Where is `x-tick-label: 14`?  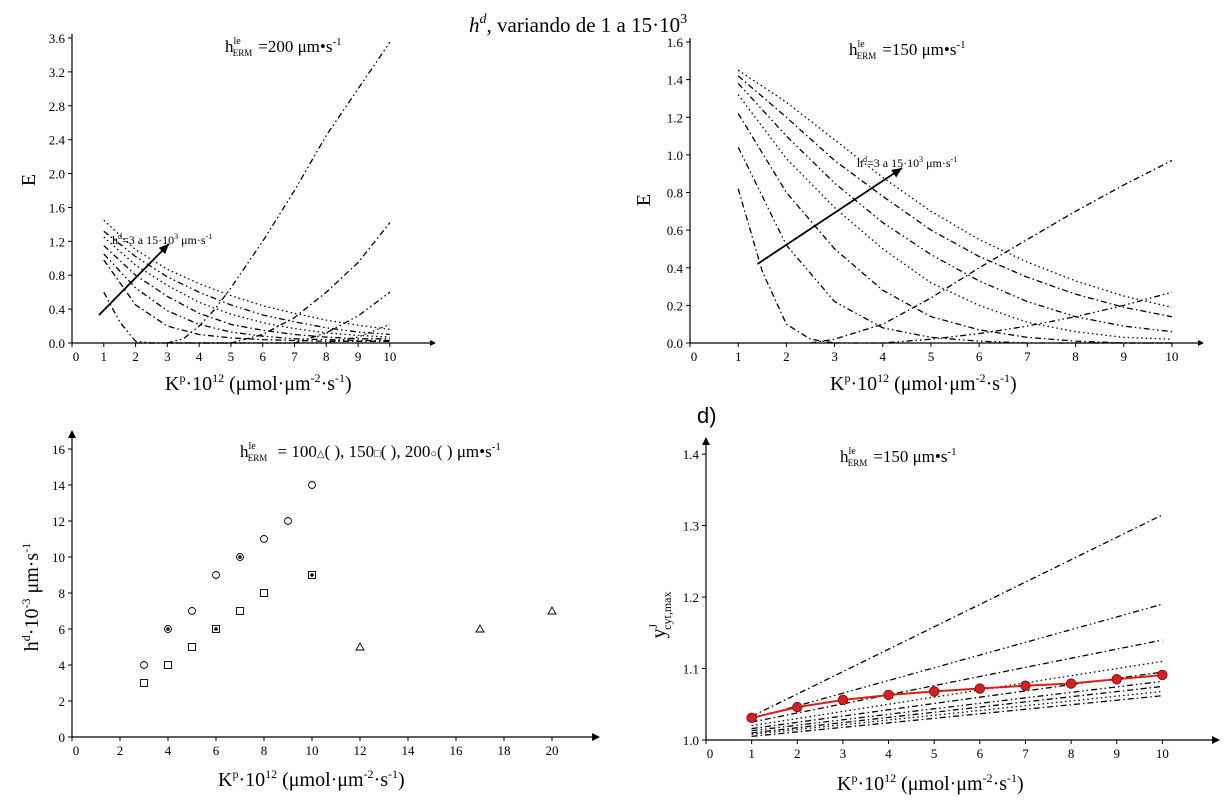
x-tick-label: 14 is located at coordinates (409, 750).